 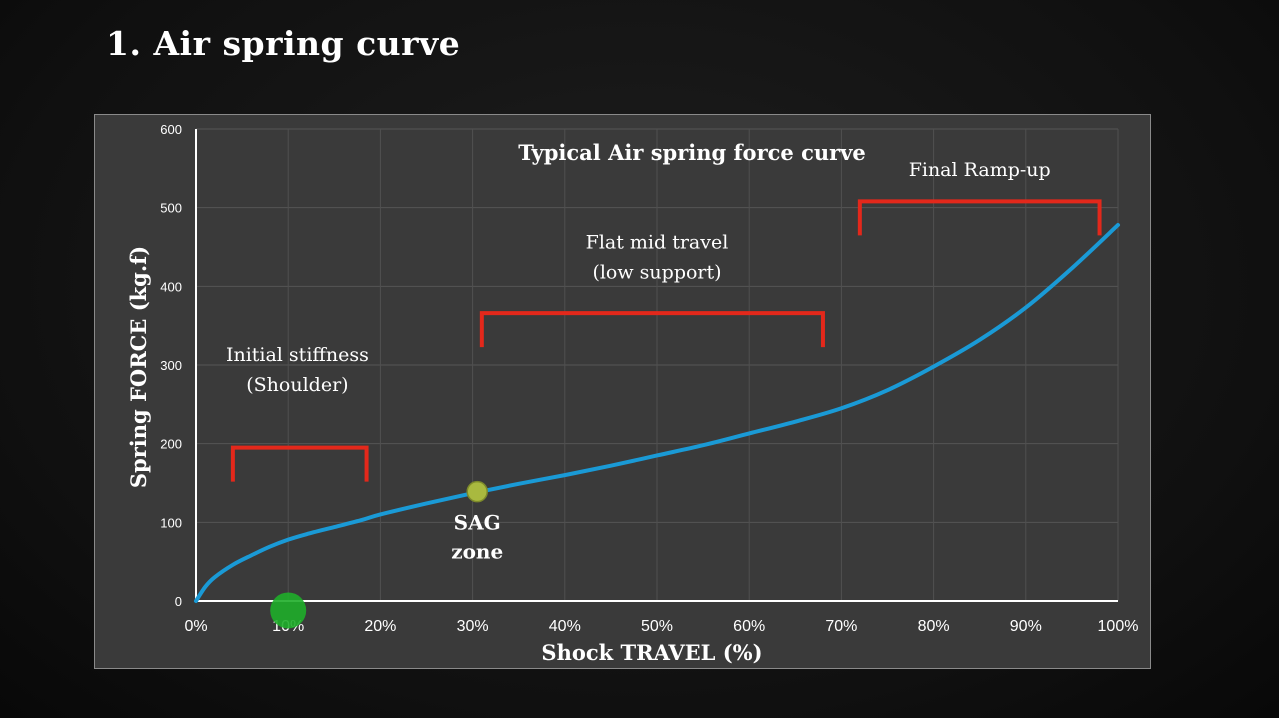 I want to click on sag-zone-marker, so click(x=477, y=491).